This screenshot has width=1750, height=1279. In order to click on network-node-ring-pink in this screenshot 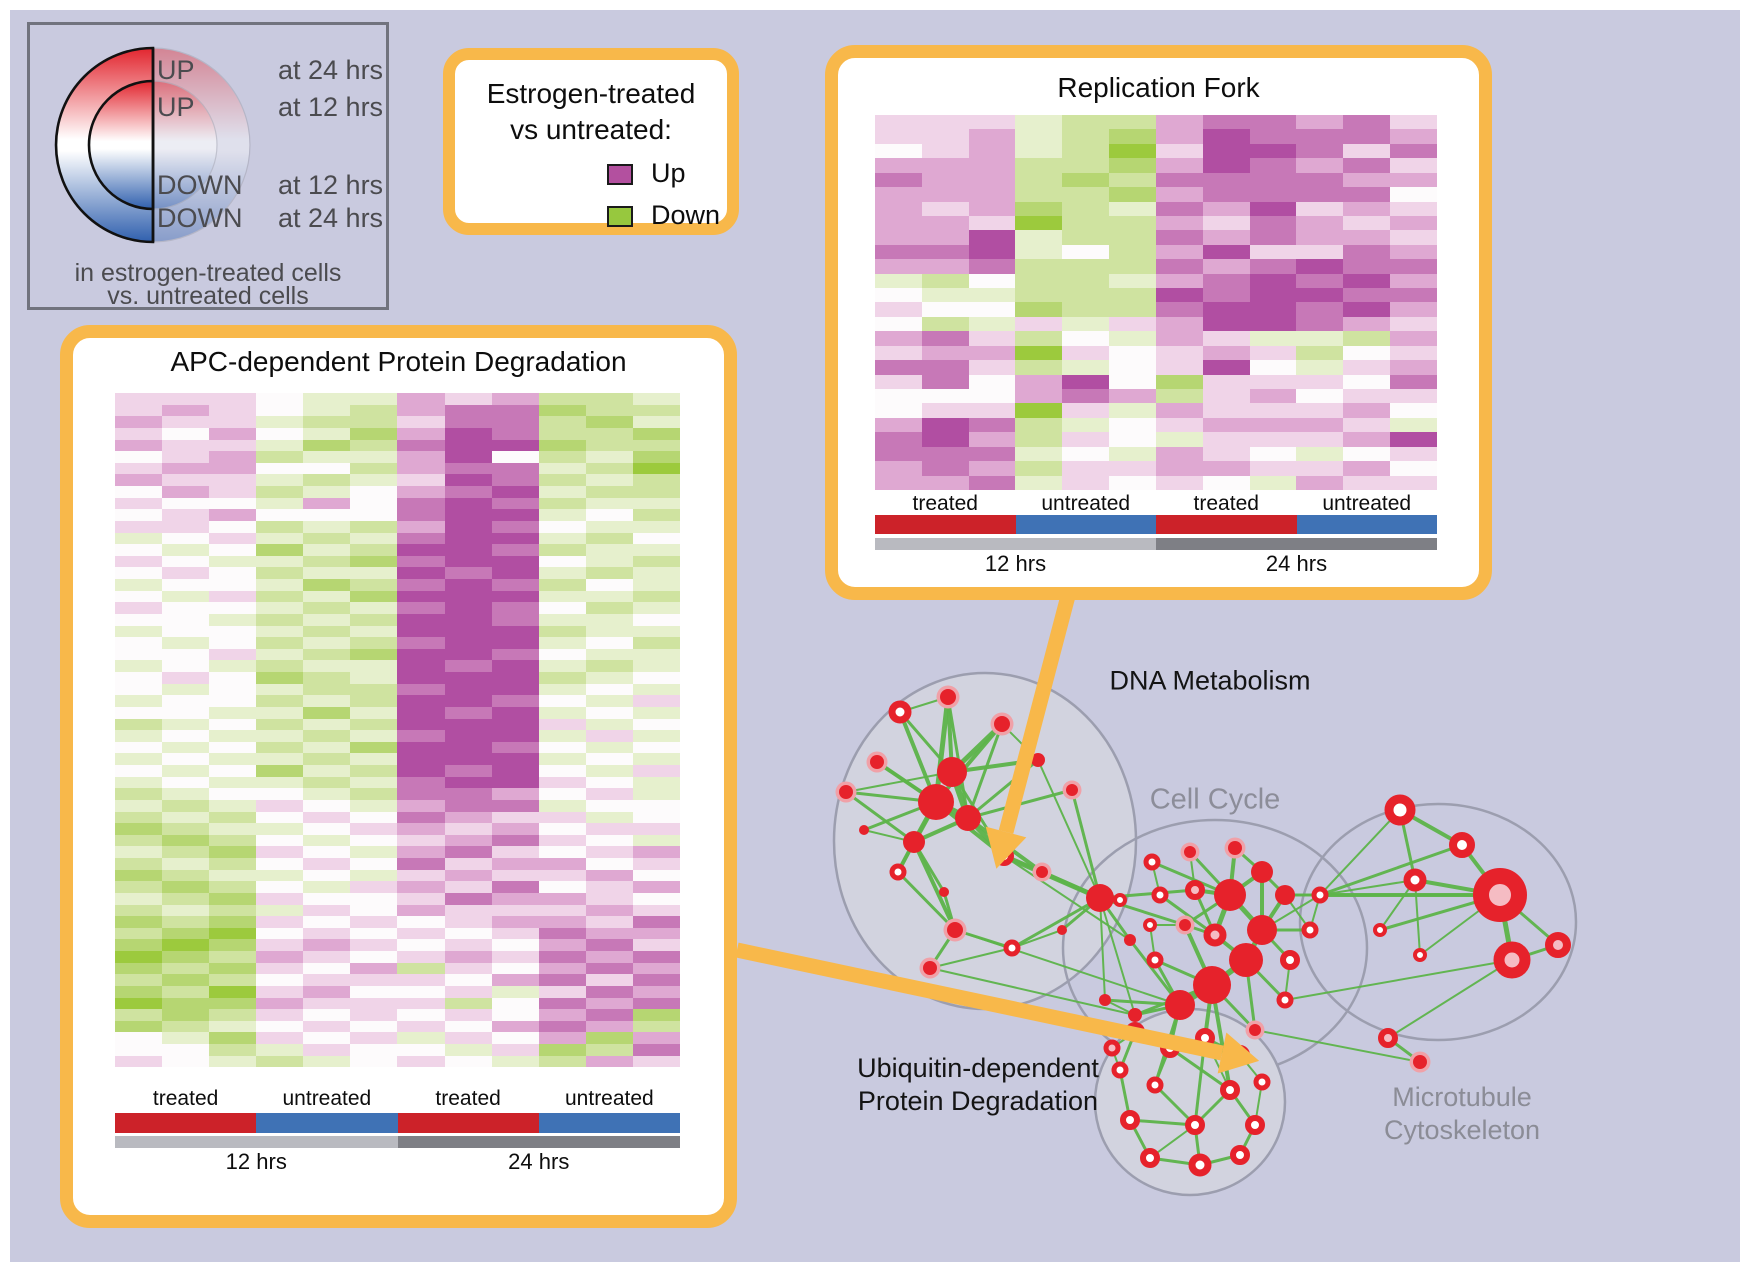, I will do `click(1512, 960)`.